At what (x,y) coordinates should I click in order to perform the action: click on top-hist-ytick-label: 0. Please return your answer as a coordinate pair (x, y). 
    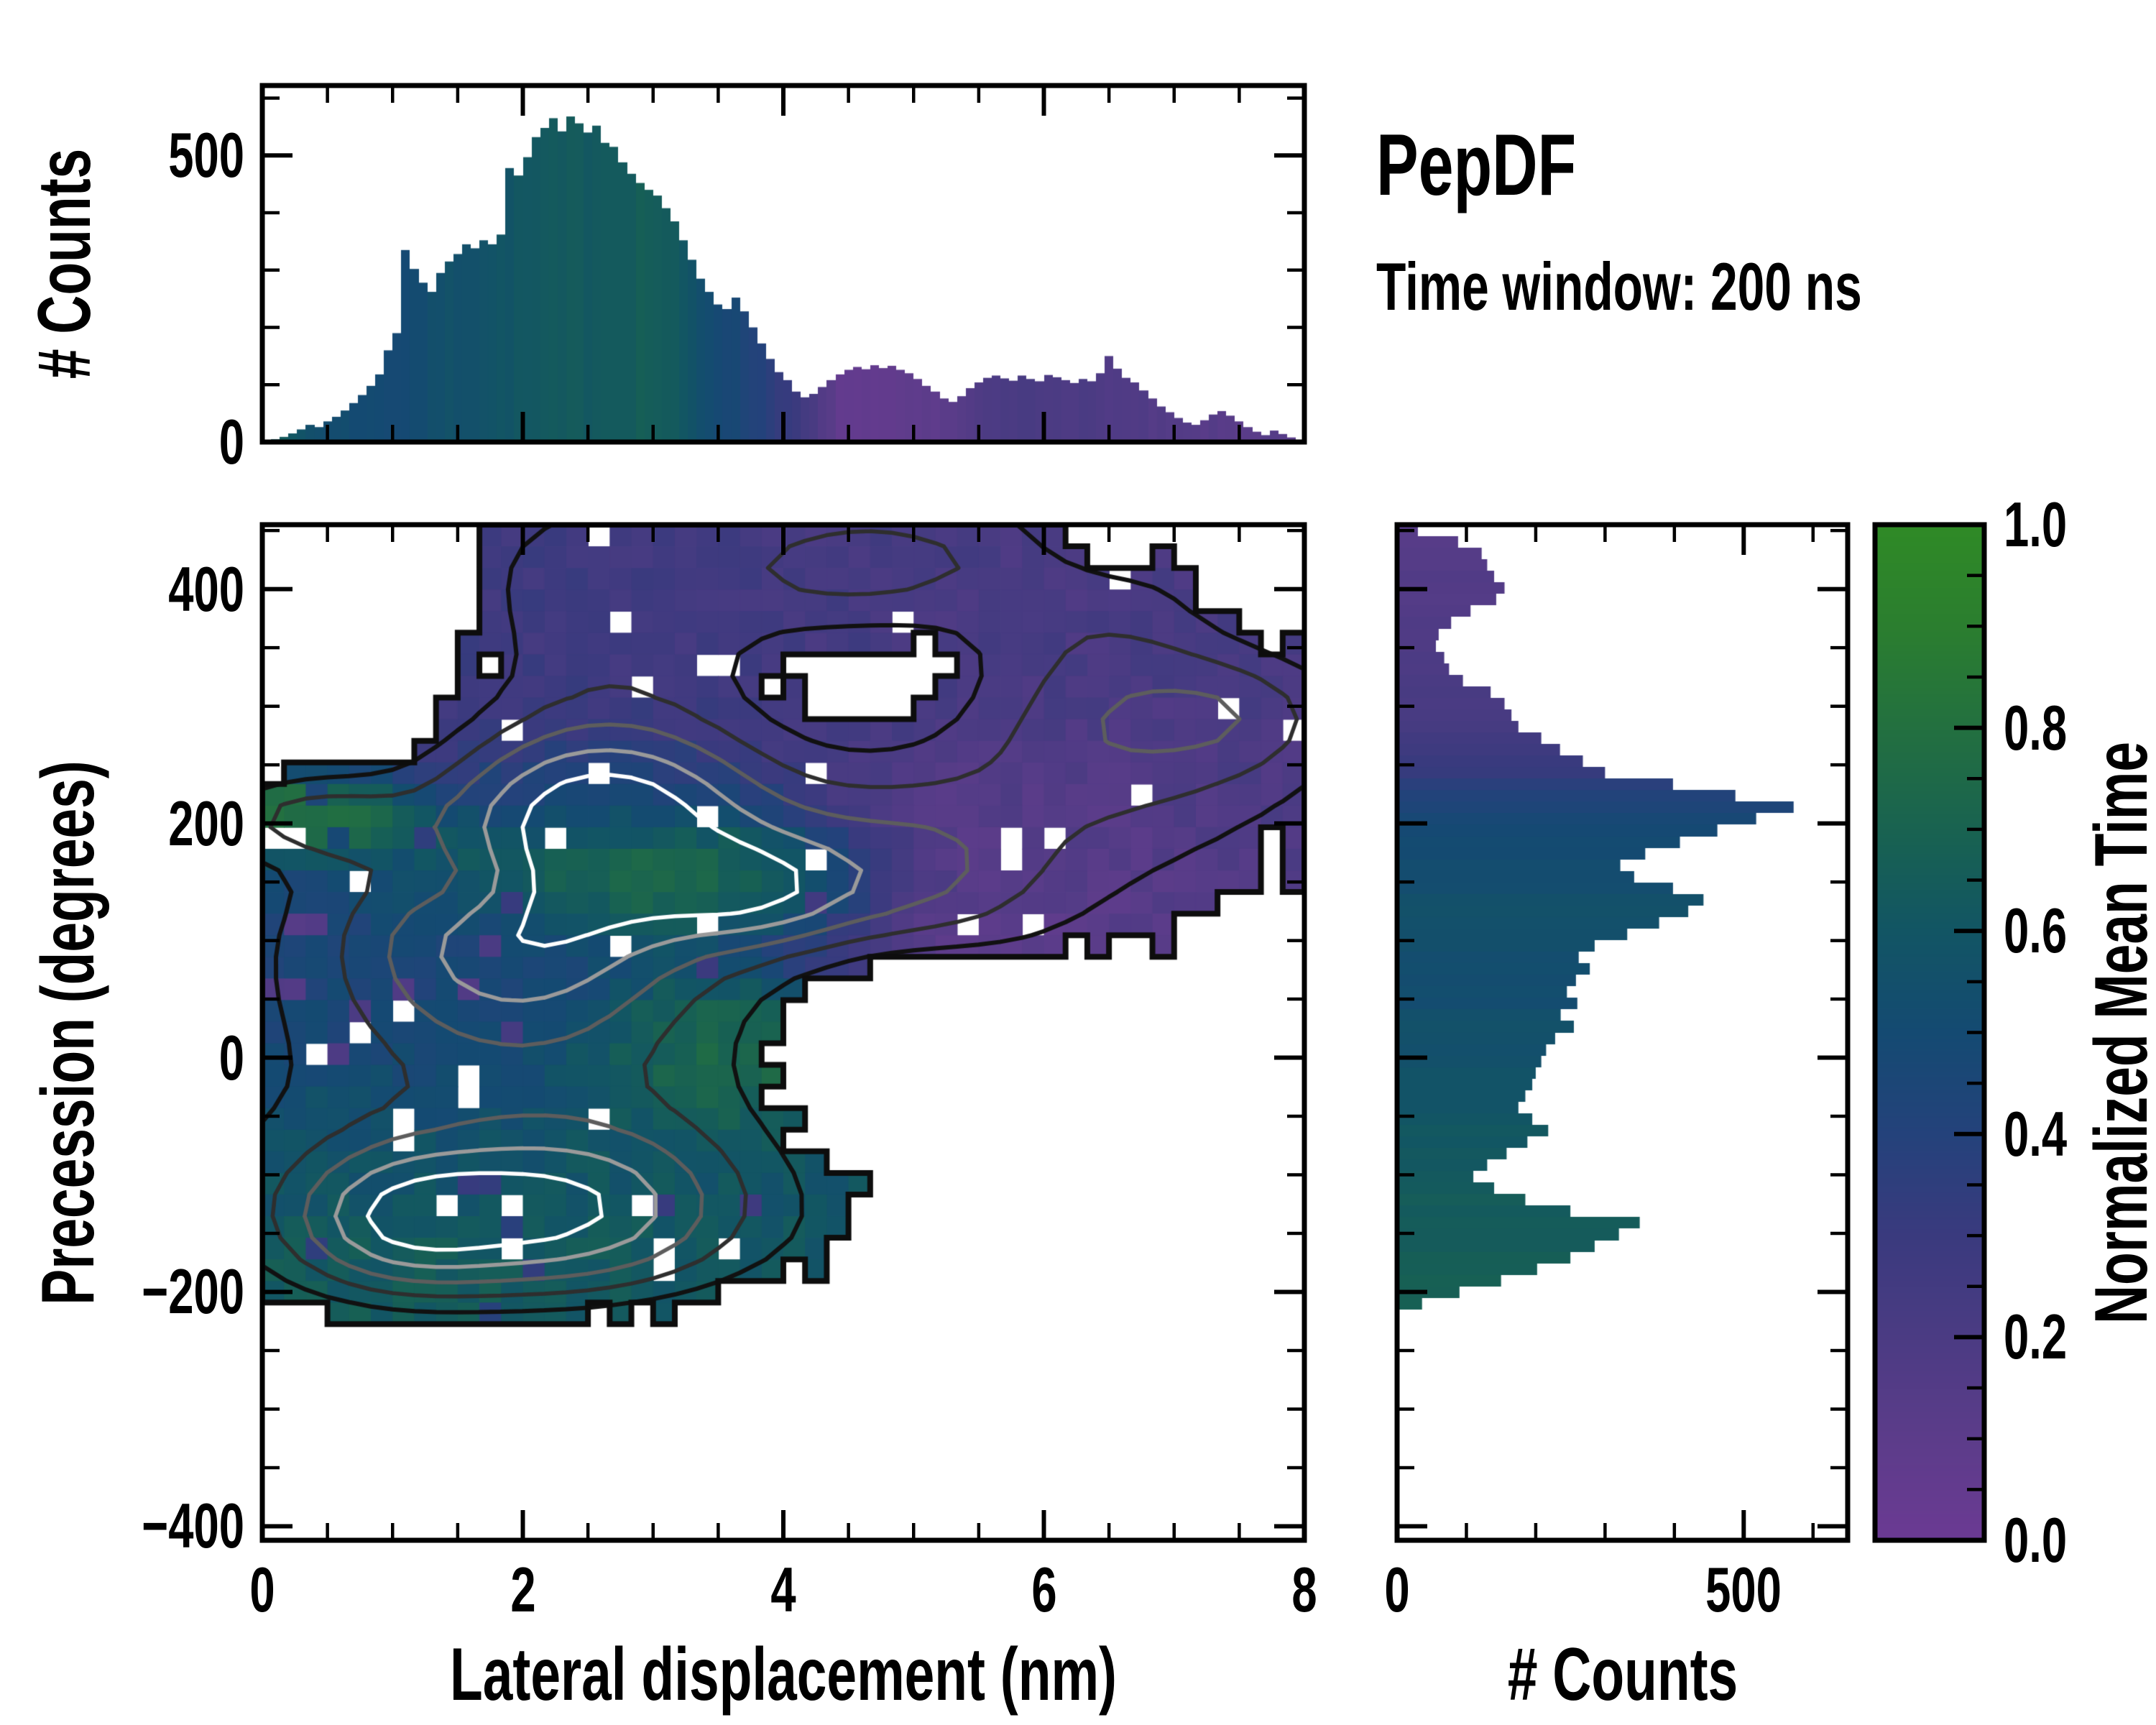
    Looking at the image, I should click on (231, 441).